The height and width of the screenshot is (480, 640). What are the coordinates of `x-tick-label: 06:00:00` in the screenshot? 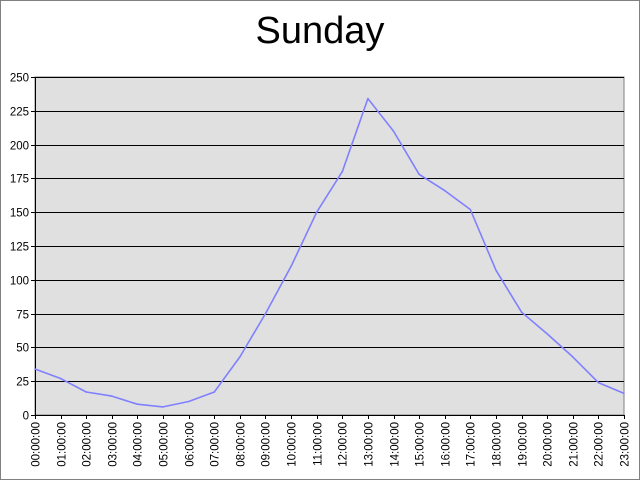 It's located at (191, 444).